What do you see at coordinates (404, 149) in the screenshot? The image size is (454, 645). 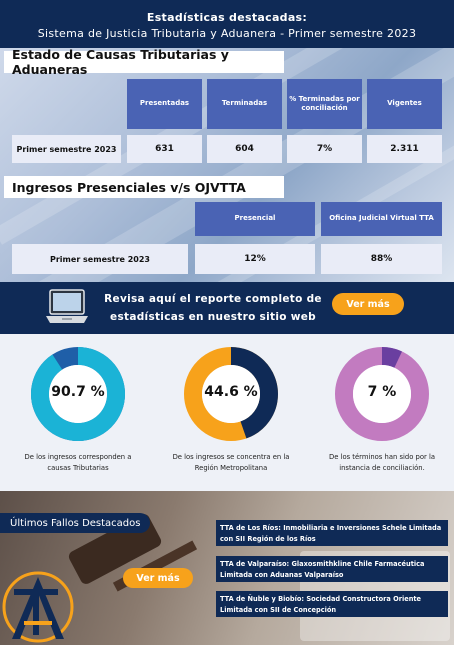 I see `causas-value-vigentes: 2.311` at bounding box center [404, 149].